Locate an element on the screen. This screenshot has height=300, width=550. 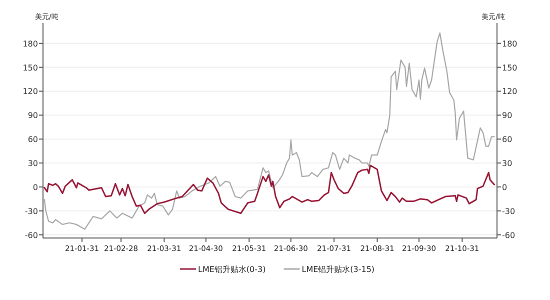
ytick: 30 is located at coordinates (33, 163).